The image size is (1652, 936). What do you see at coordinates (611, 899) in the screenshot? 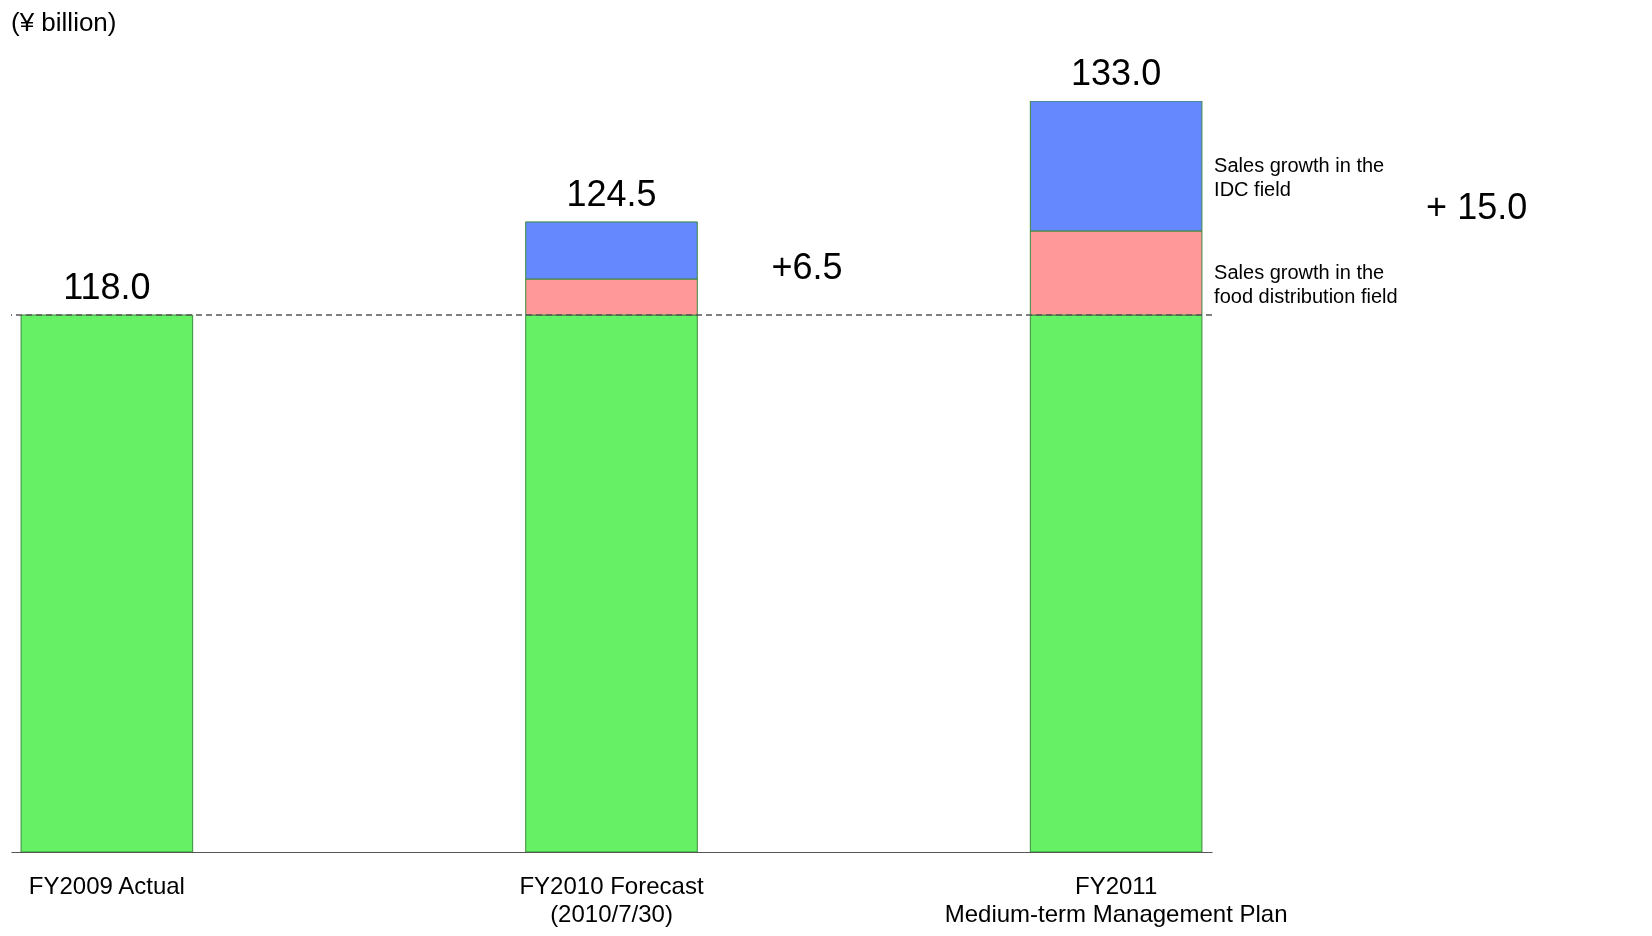
I see `x-tick-label: FY2010 Forecast (2010/7/30)` at bounding box center [611, 899].